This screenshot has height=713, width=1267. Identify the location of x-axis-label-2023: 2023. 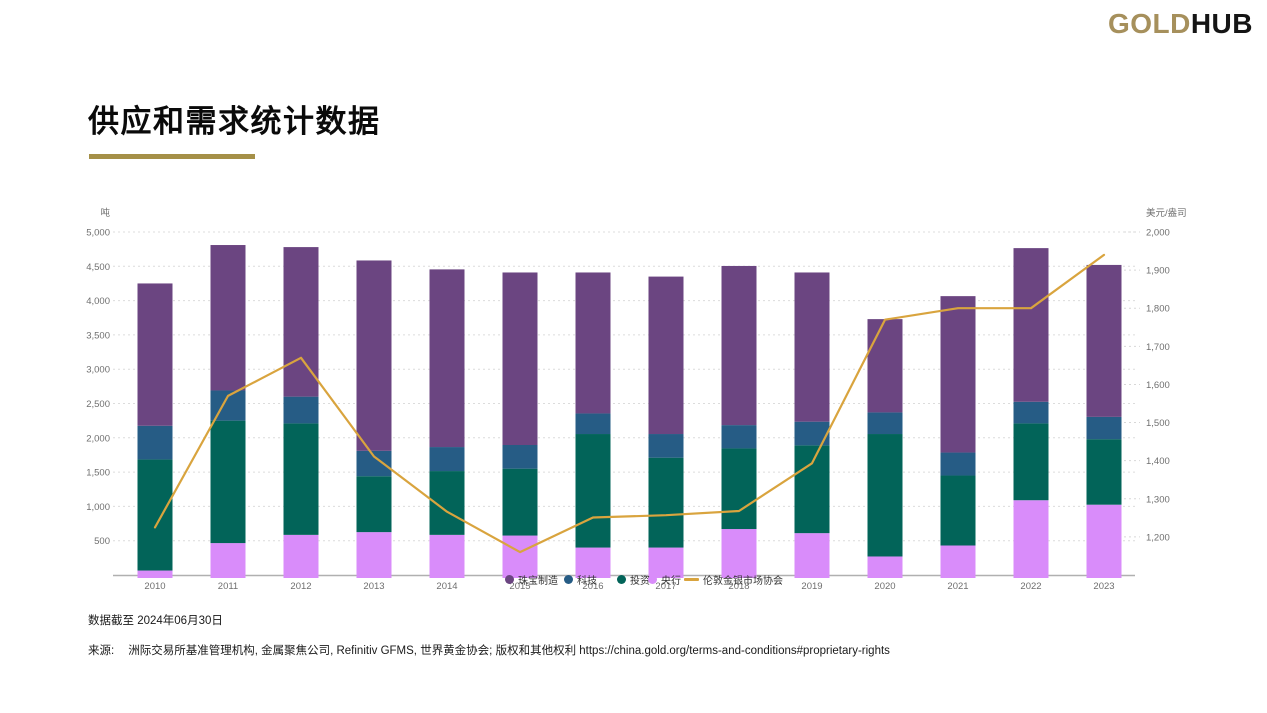
(1103, 586).